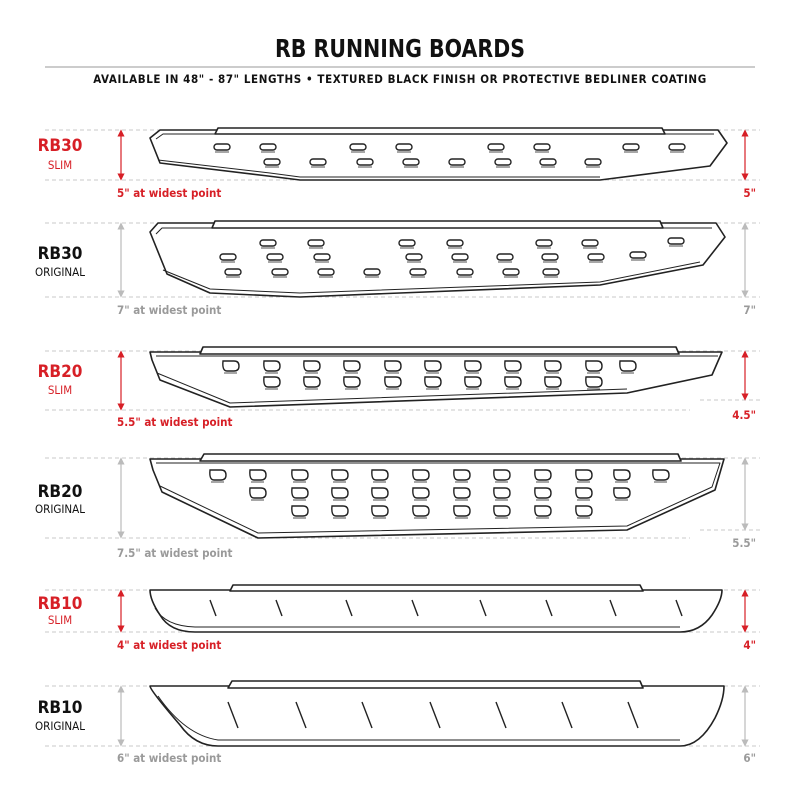 This screenshot has height=800, width=800. I want to click on right-dimension-label: 4", so click(749, 645).